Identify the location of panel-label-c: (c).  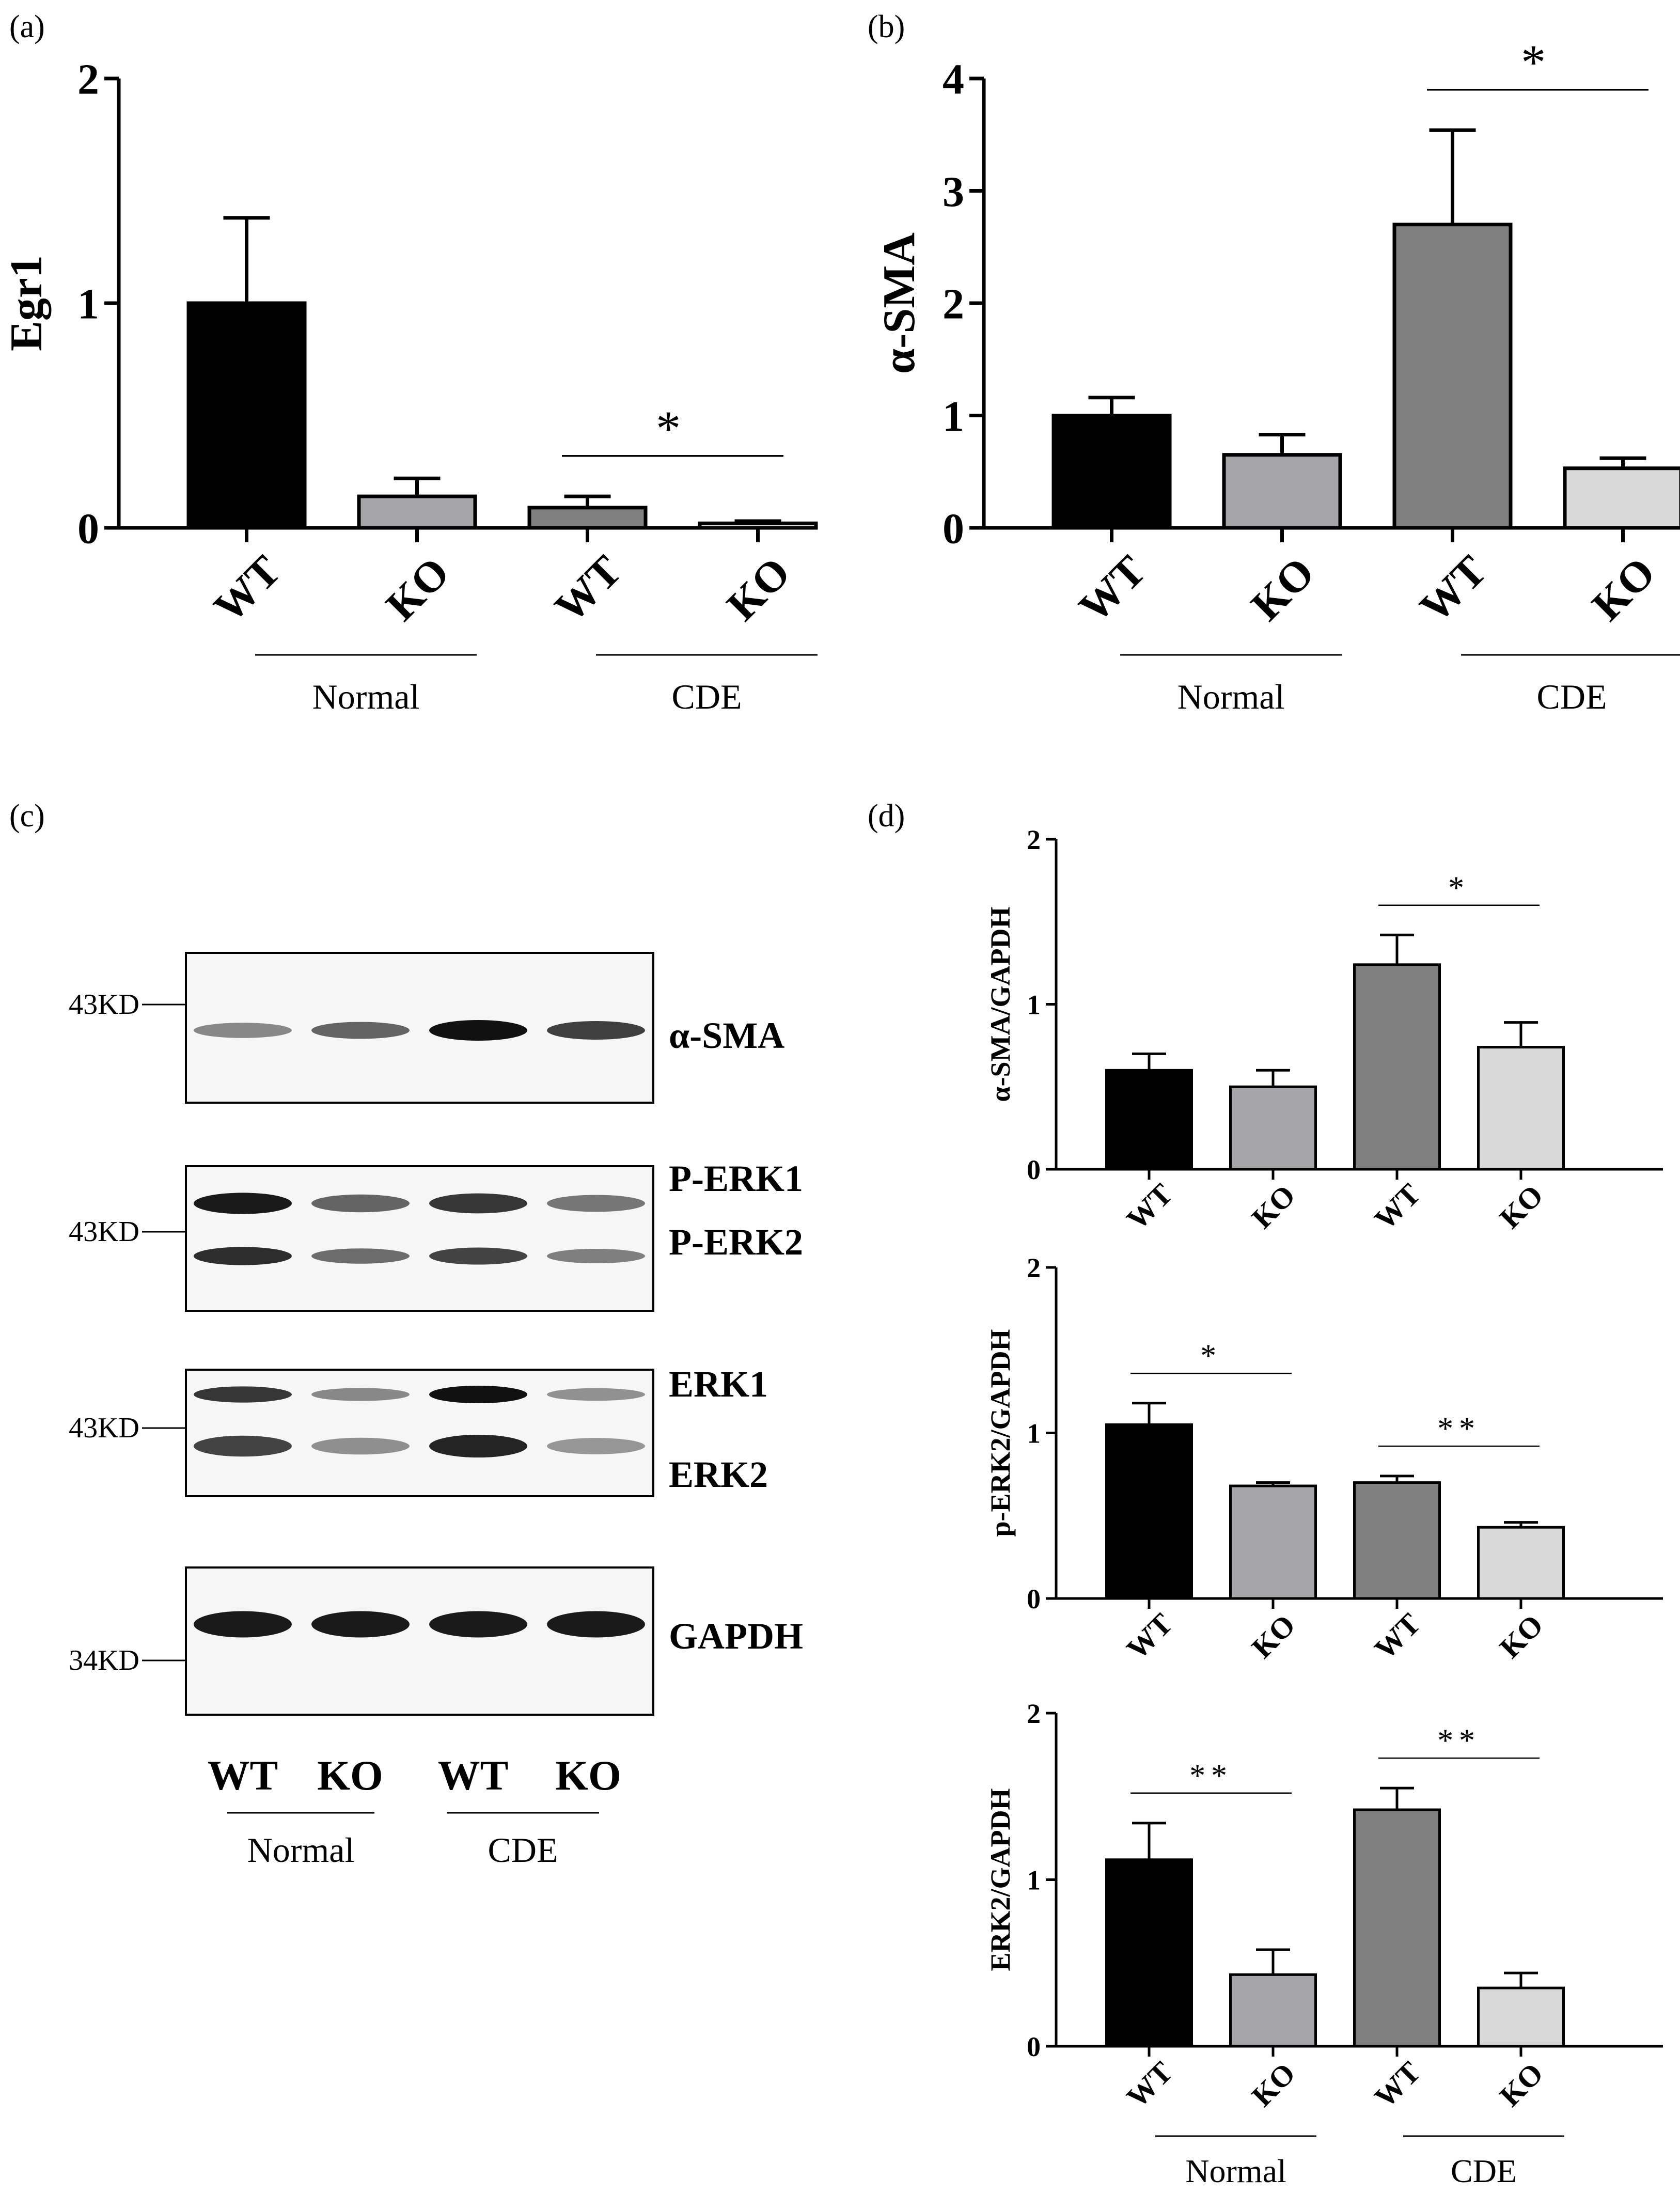
(27, 816).